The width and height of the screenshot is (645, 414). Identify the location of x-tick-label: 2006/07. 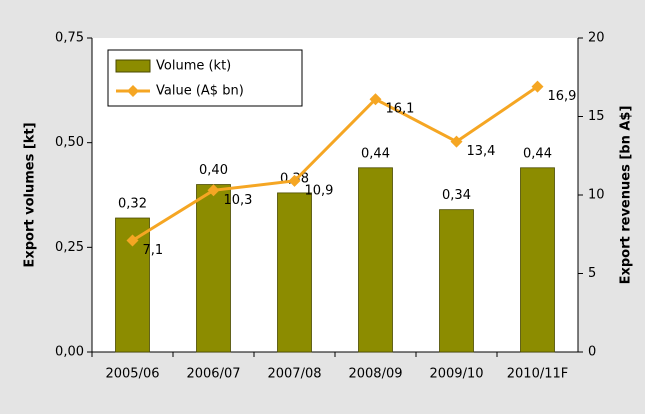
(213, 374).